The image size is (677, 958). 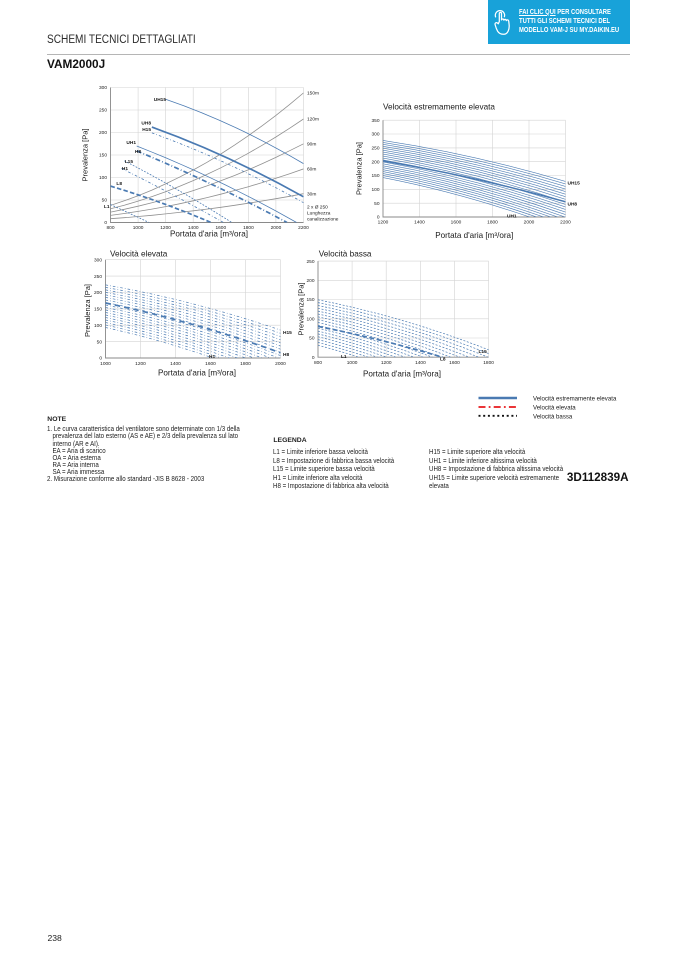 I want to click on svg-text: 60m, so click(x=311, y=170).